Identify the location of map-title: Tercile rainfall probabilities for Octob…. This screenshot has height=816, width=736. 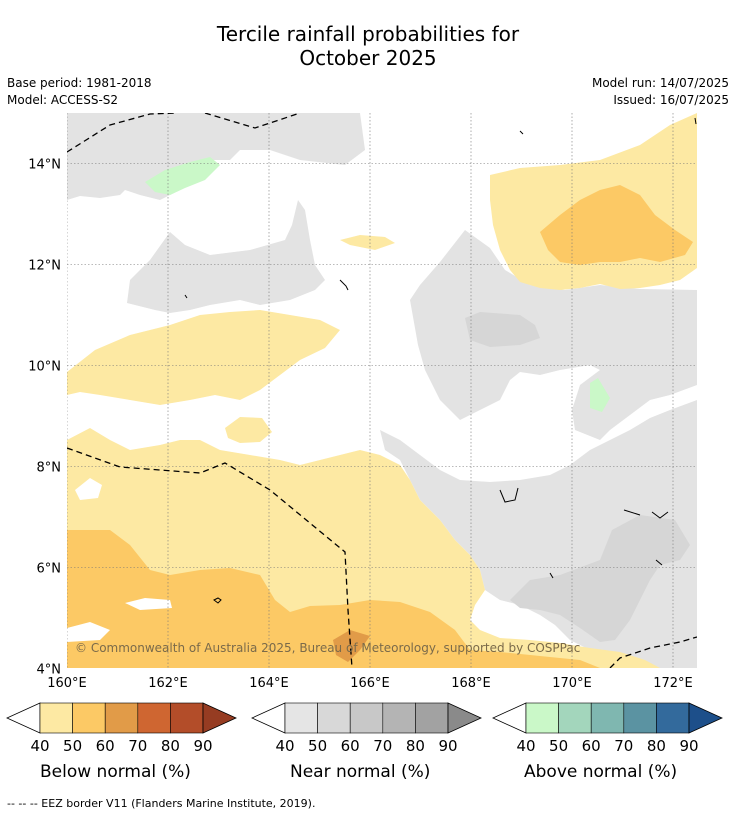
(368, 46).